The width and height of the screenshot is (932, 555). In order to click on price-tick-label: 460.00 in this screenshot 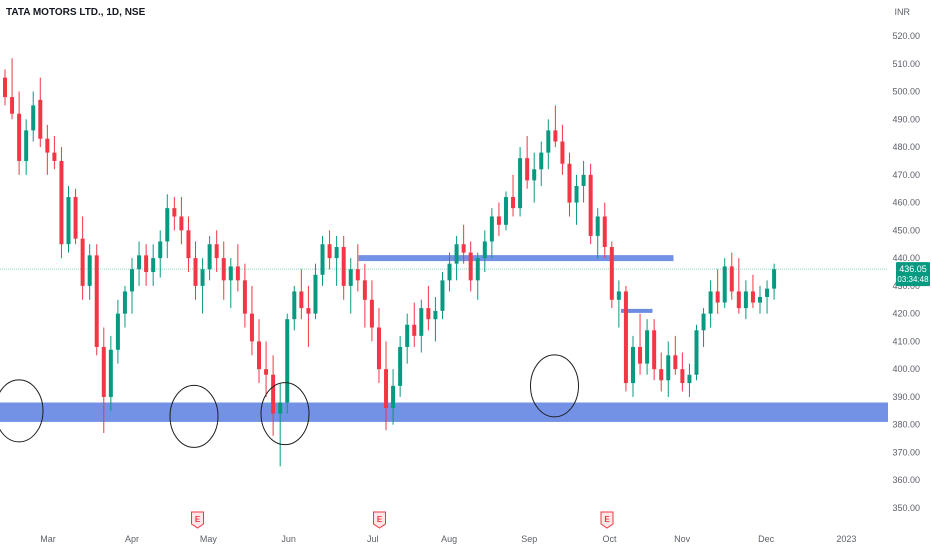, I will do `click(906, 203)`.